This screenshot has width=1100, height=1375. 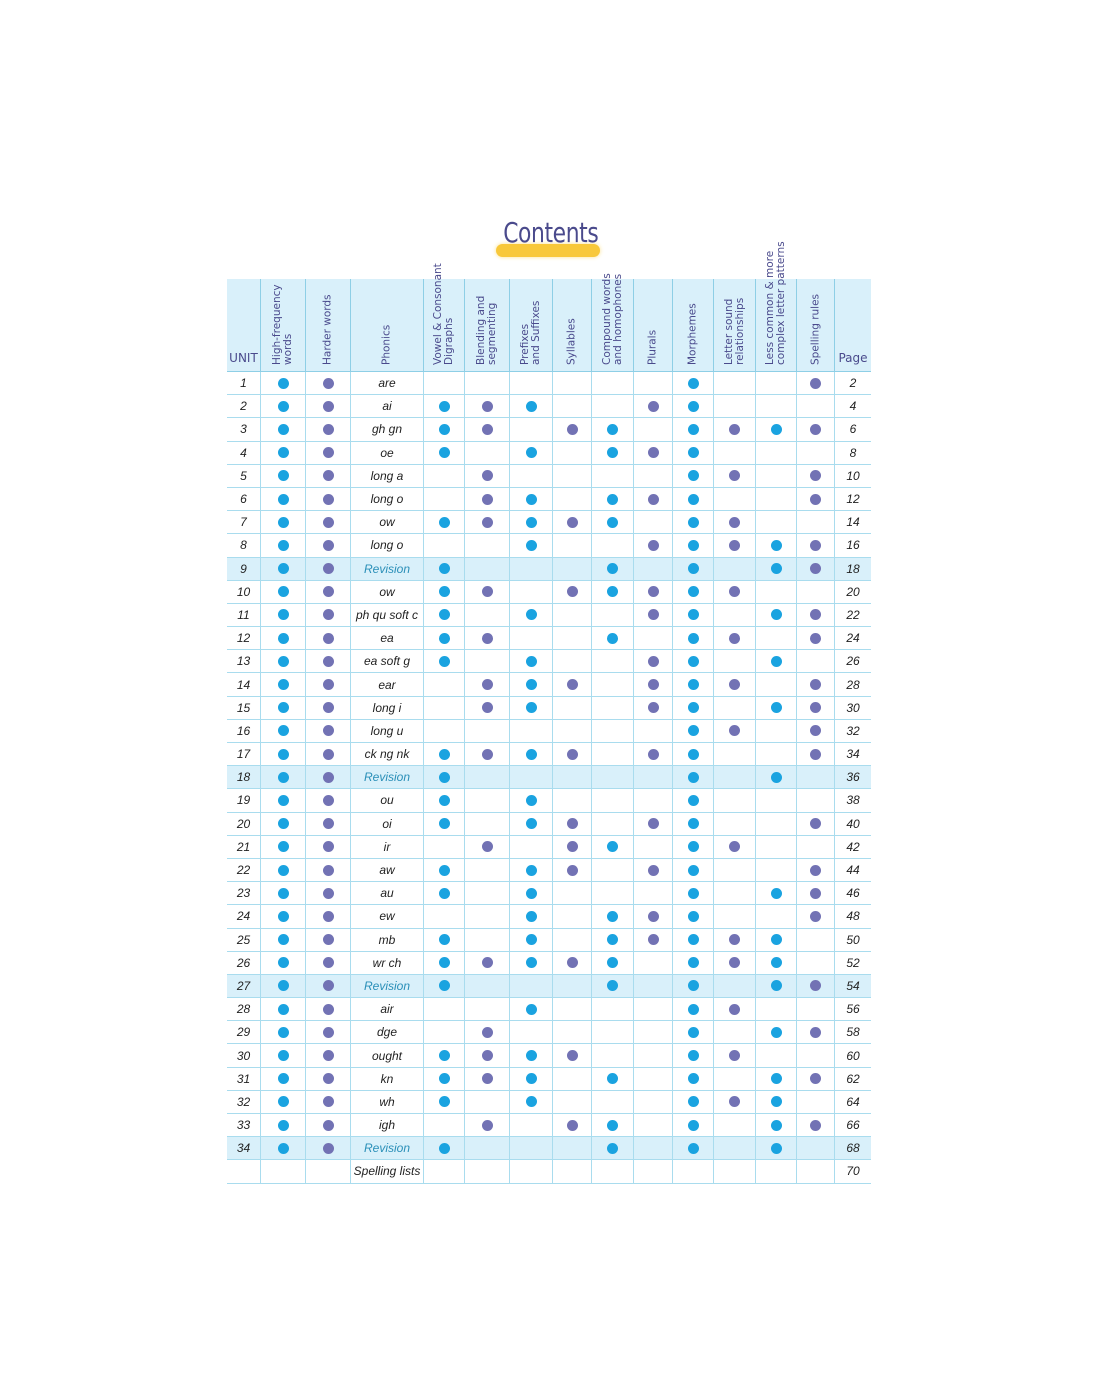 What do you see at coordinates (387, 684) in the screenshot?
I see `cell-phonics: ear` at bounding box center [387, 684].